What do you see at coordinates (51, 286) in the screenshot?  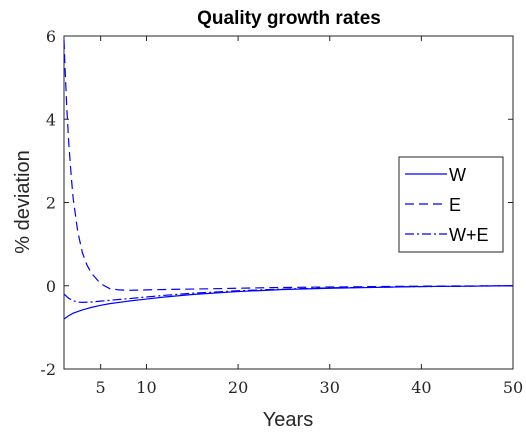 I see `y-tick-label: 0` at bounding box center [51, 286].